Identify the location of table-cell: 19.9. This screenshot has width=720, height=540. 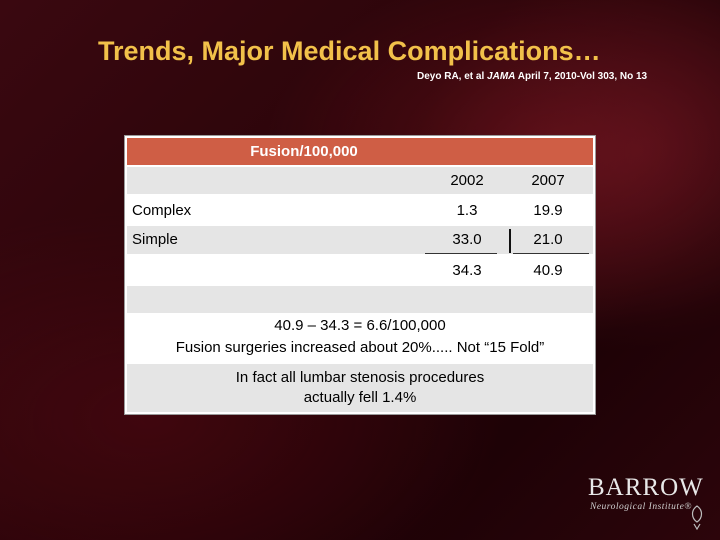
(548, 210).